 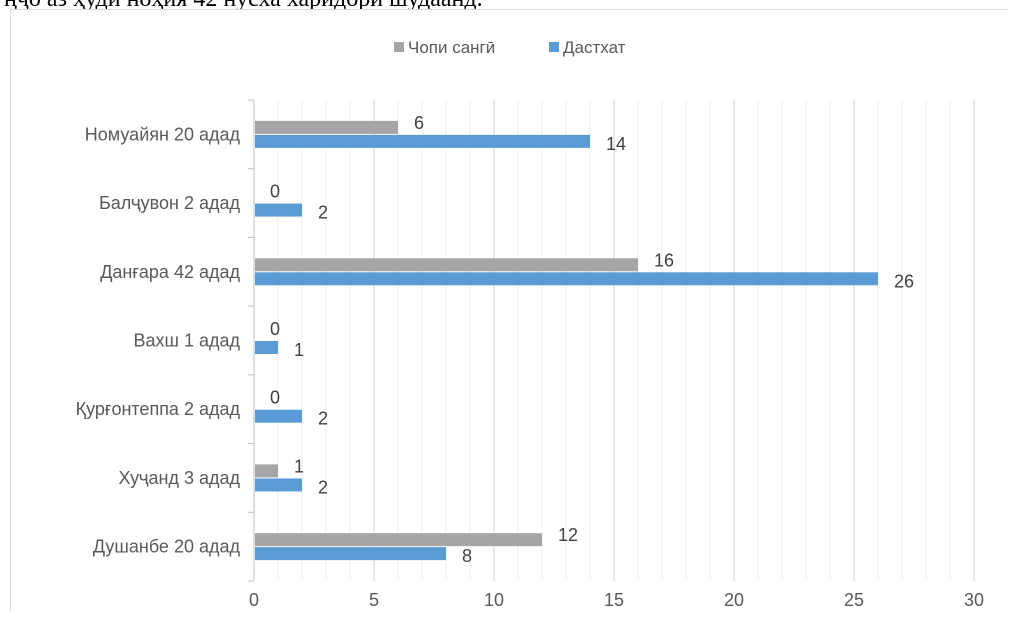 What do you see at coordinates (854, 600) in the screenshot?
I see `x-tick-label: 25` at bounding box center [854, 600].